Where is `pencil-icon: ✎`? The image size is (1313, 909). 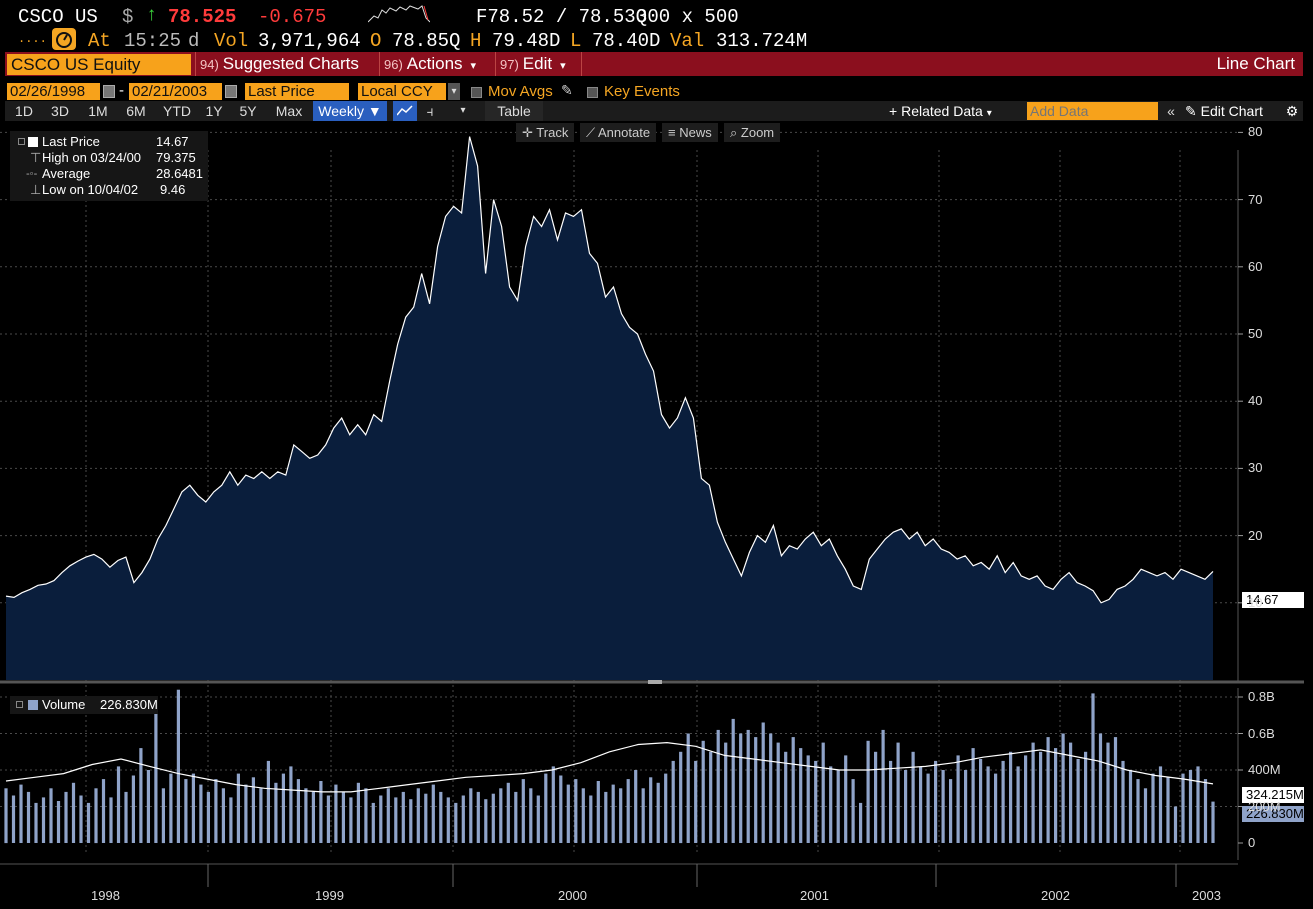
pencil-icon: ✎ is located at coordinates (567, 90).